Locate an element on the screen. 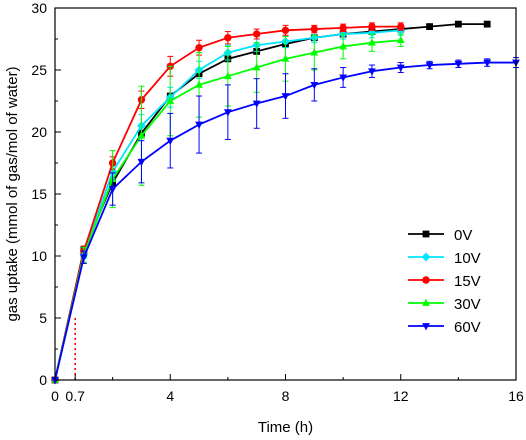 The width and height of the screenshot is (526, 440). x-tick-label: 0.7 is located at coordinates (75, 396).